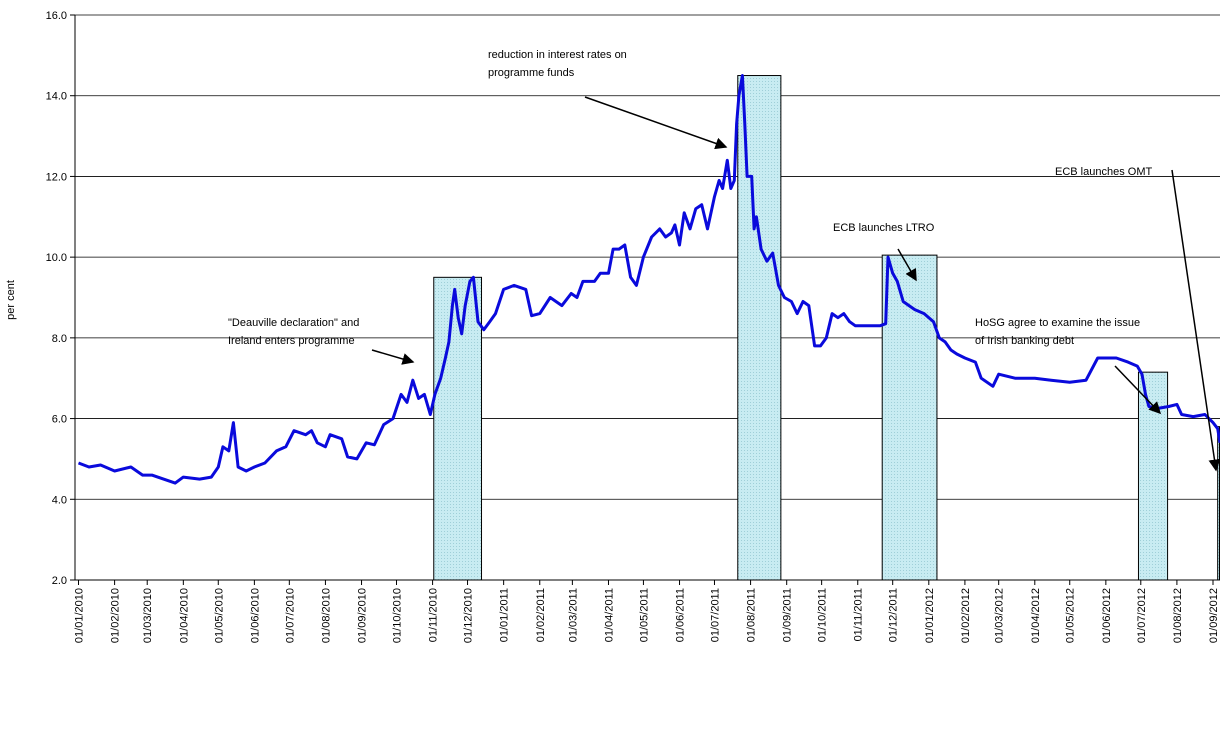 This screenshot has height=747, width=1220. Describe the element at coordinates (541, 615) in the screenshot. I see `x-tick-label: 01/02/2011` at that location.